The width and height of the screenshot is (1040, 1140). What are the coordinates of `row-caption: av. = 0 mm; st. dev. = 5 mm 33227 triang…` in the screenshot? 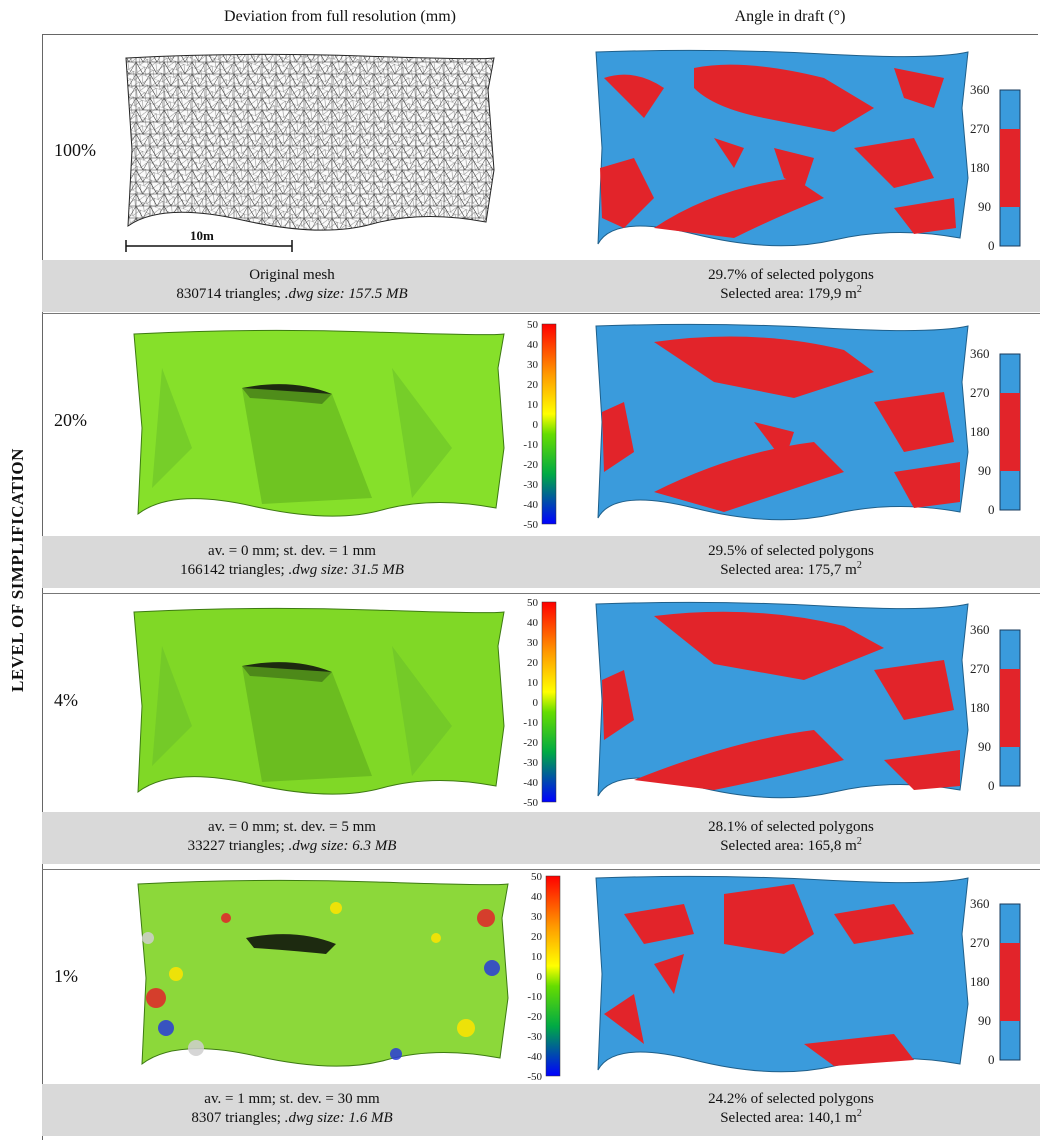 It's located at (541, 838).